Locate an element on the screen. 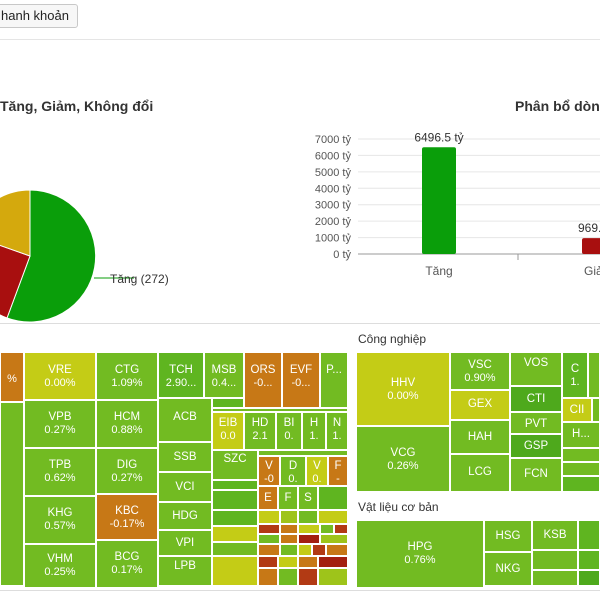 Image resolution: width=600 pixels, height=600 pixels. treemap-cell-tpb: TPB 0.62% is located at coordinates (60, 472).